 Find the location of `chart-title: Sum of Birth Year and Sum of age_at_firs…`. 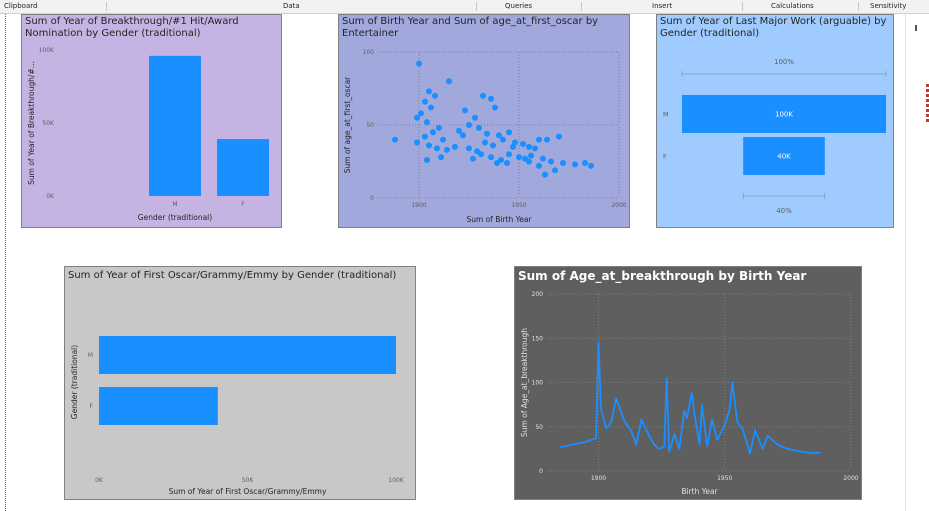

chart-title: Sum of Birth Year and Sum of age_at_firs… is located at coordinates (470, 27).